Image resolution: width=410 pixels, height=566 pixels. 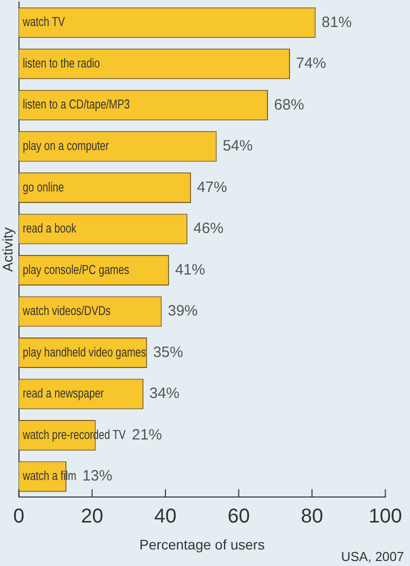 I want to click on data-label: 13%, so click(x=97, y=476).